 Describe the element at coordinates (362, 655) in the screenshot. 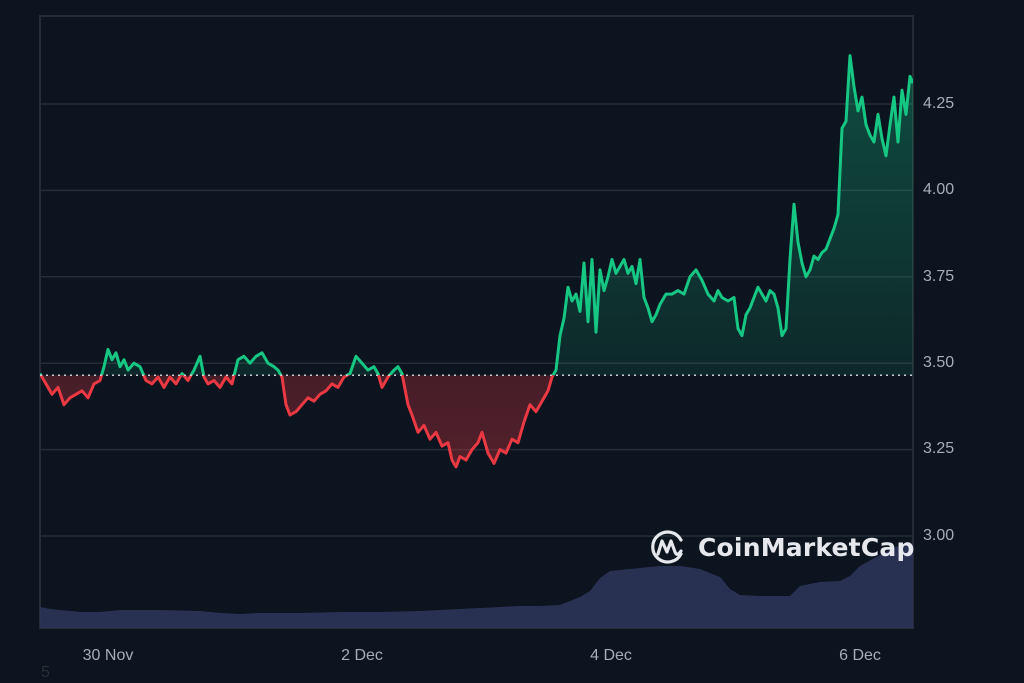

I see `x-tick-label: 2 Dec` at that location.